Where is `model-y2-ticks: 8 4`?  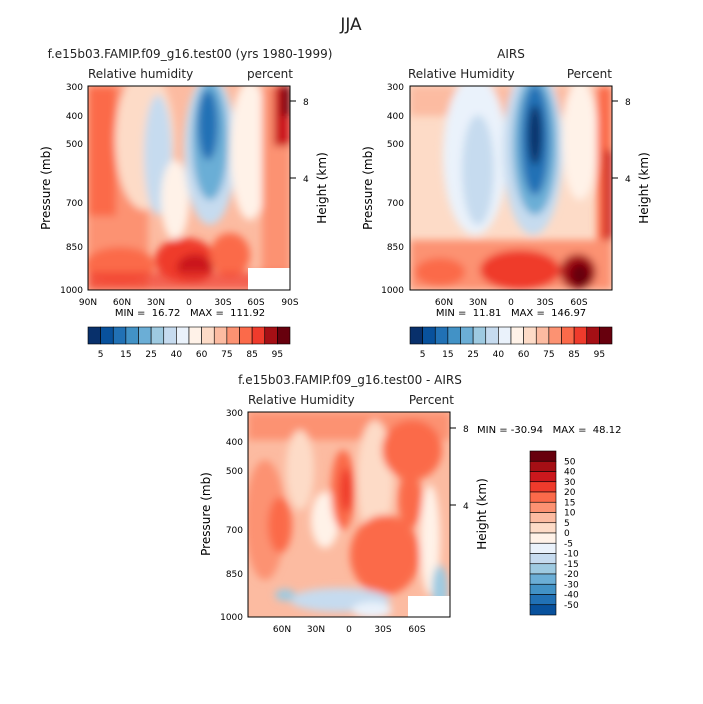 model-y2-ticks: 8 4 is located at coordinates (299, 141).